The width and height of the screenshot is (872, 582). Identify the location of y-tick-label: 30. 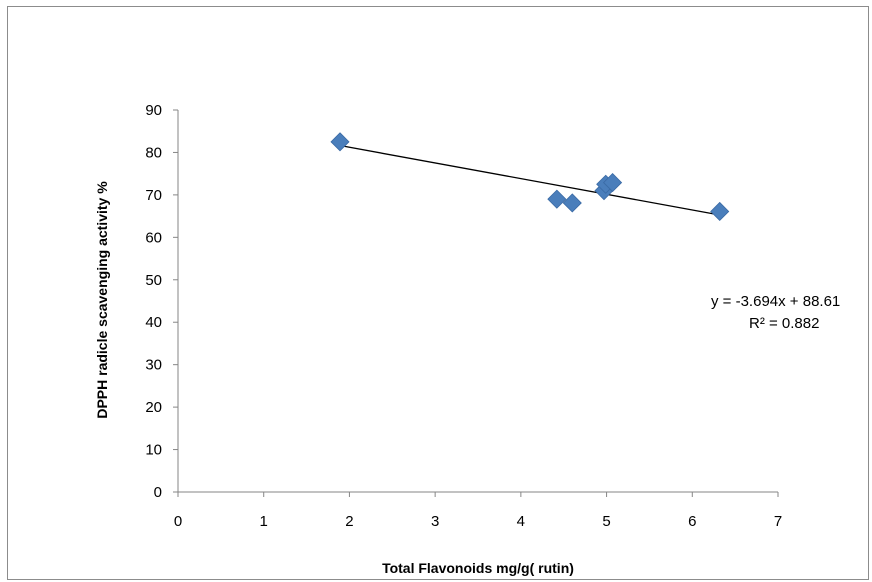
(153, 365).